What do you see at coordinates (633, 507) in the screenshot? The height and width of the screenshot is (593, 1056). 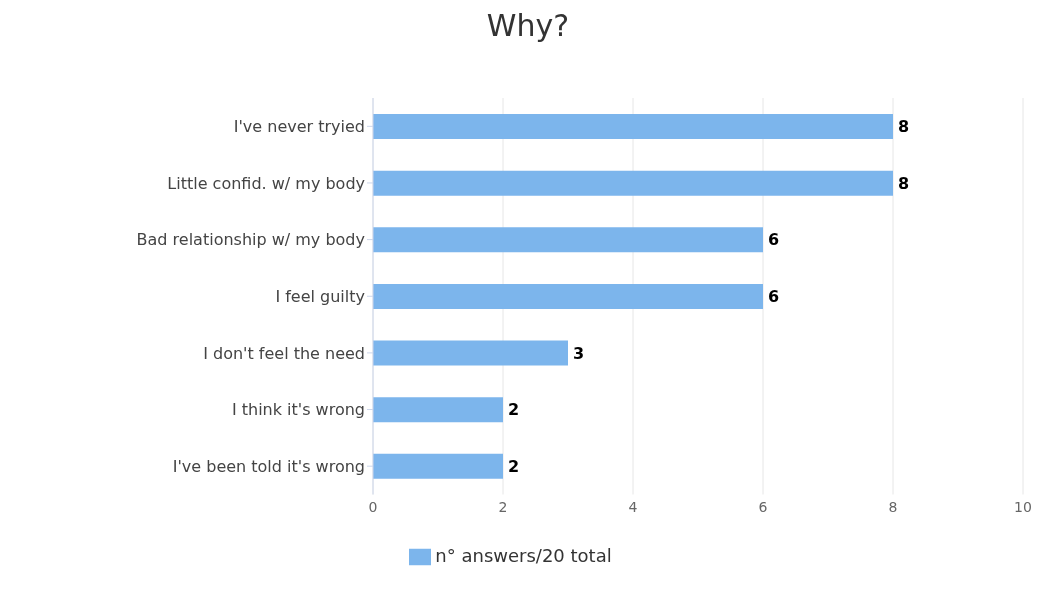 I see `x-tick-label: 4` at bounding box center [633, 507].